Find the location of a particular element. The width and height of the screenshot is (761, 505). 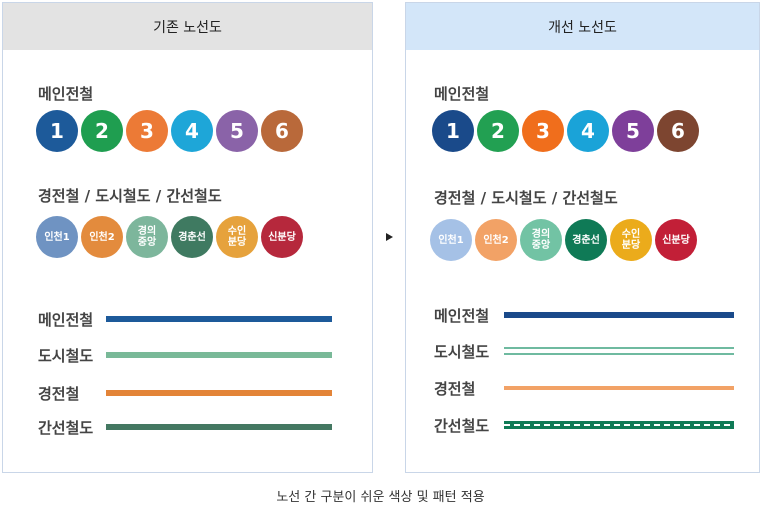

dash-pattern is located at coordinates (619, 425).